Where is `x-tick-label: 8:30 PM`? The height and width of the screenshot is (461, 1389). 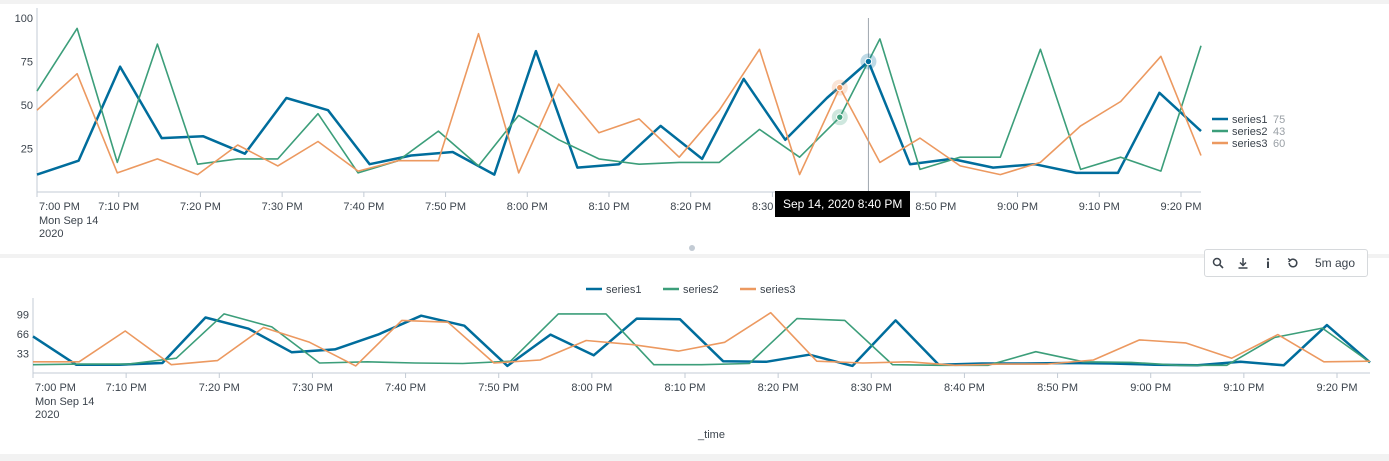 x-tick-label: 8:30 PM is located at coordinates (871, 388).